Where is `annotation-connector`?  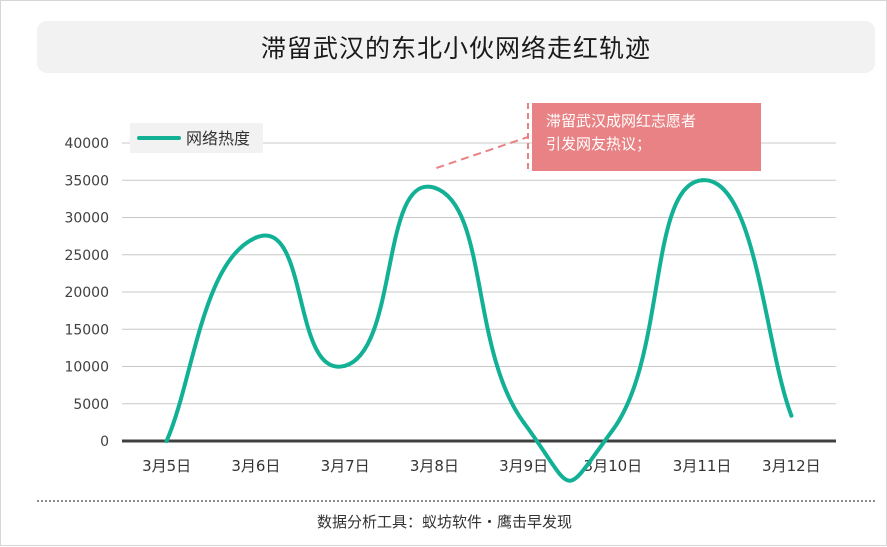 annotation-connector is located at coordinates (482, 137).